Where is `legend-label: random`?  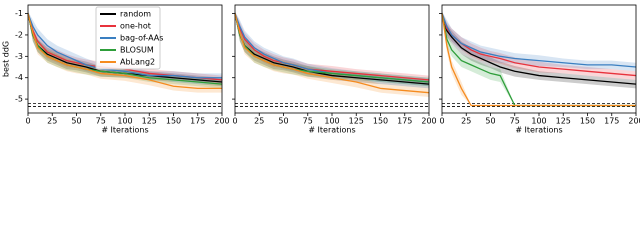 legend-label: random is located at coordinates (135, 14).